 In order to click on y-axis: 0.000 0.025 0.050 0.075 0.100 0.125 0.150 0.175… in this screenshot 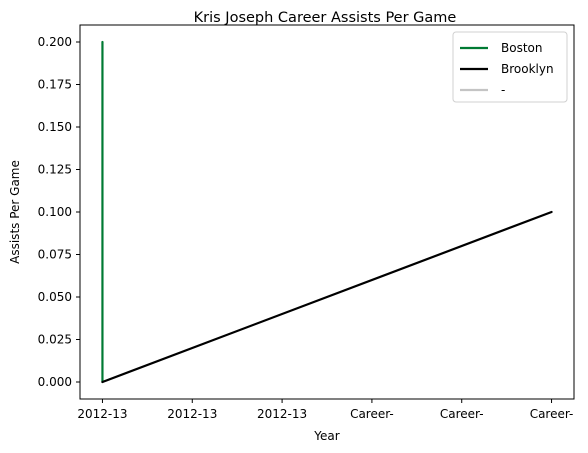, I will do `click(59, 212)`.